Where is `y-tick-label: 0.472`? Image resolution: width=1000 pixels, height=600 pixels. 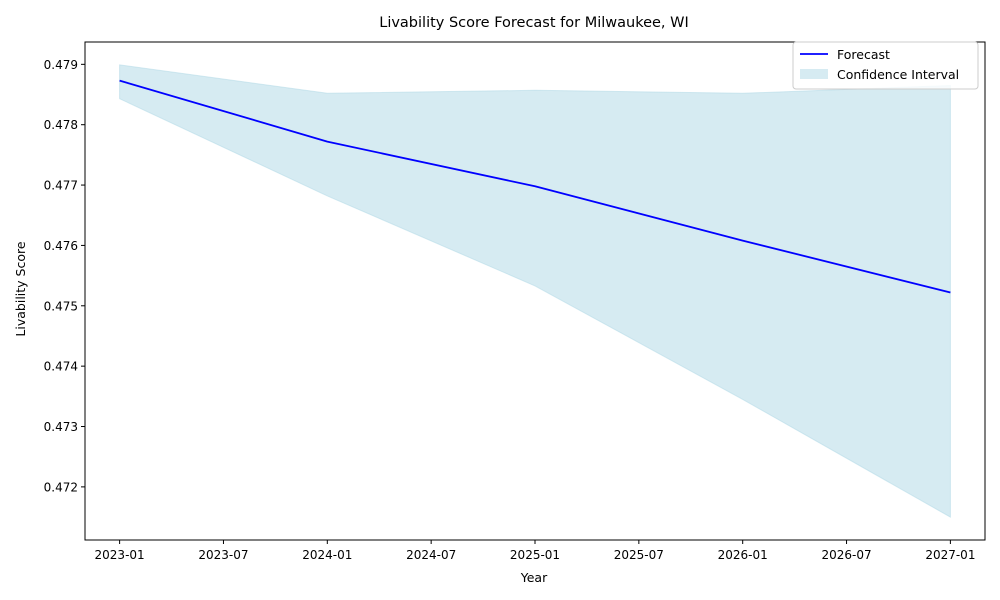
y-tick-label: 0.472 is located at coordinates (61, 487).